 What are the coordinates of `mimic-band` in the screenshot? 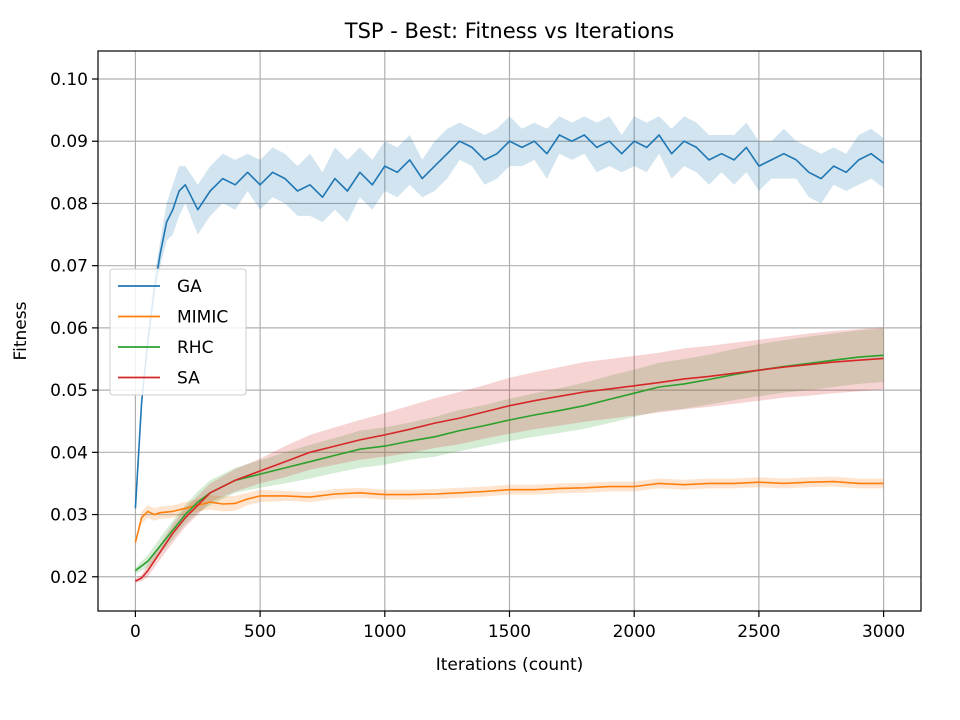 It's located at (509, 509).